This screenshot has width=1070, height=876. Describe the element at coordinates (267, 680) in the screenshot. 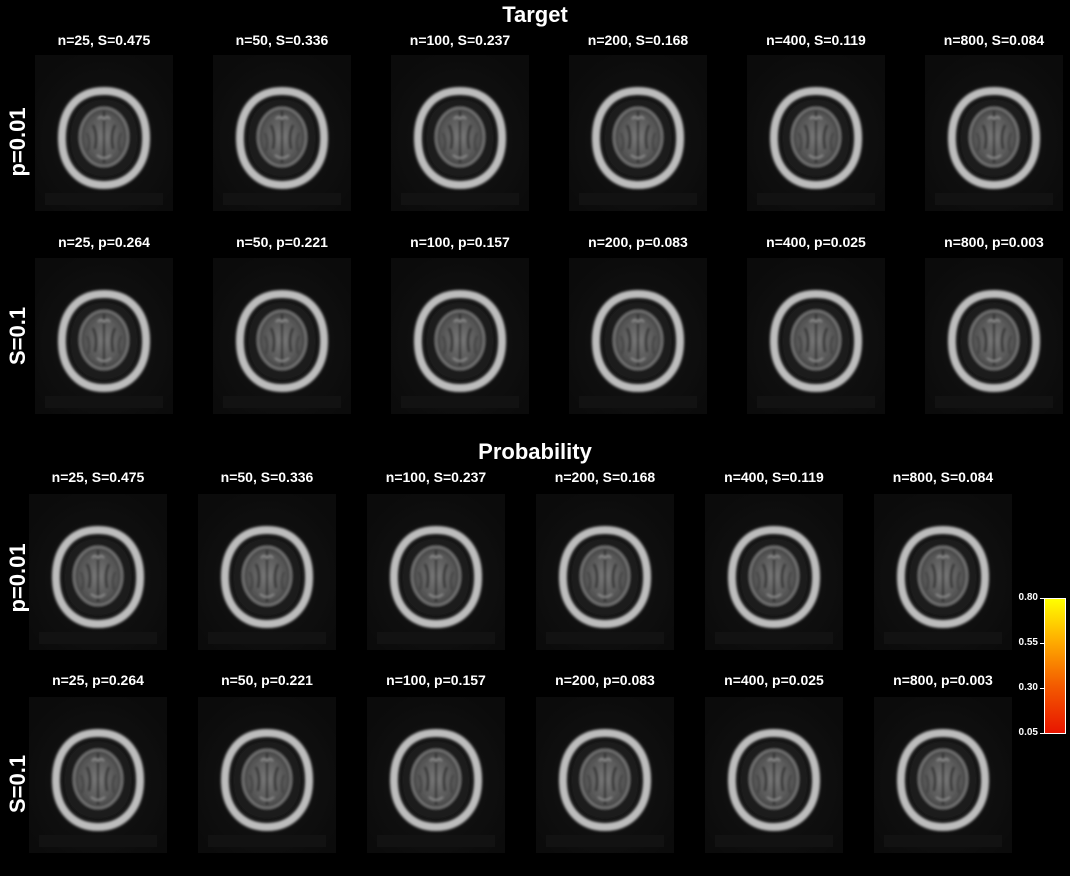

I see `probability-r2-caption: n=50, p=0.221` at that location.